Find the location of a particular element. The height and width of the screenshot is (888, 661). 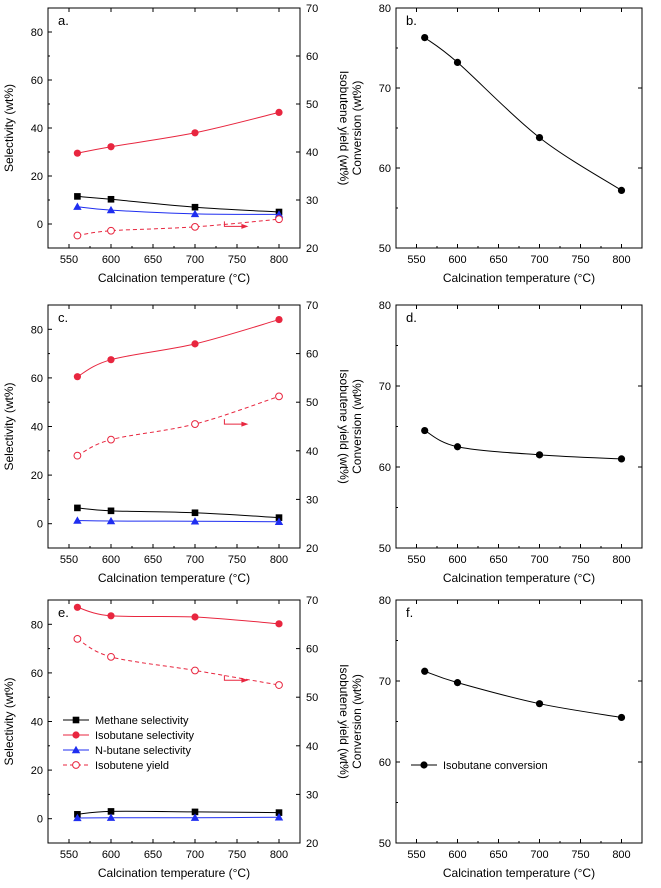

panel-label: f. is located at coordinates (409, 612).